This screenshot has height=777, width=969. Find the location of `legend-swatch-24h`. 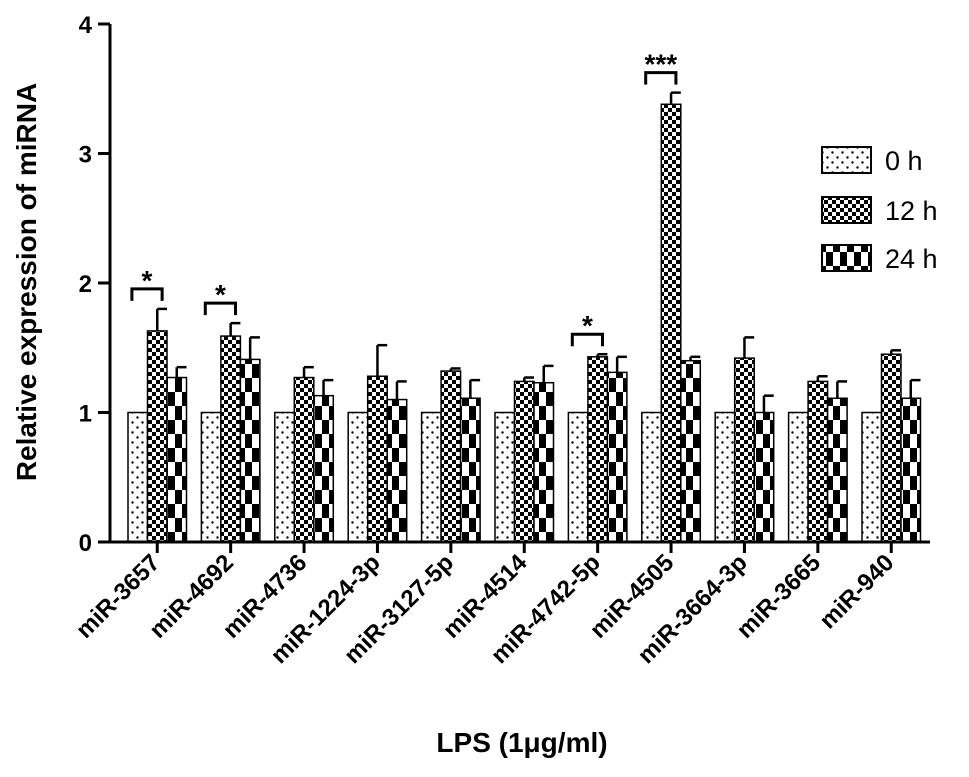

legend-swatch-24h is located at coordinates (846, 258).